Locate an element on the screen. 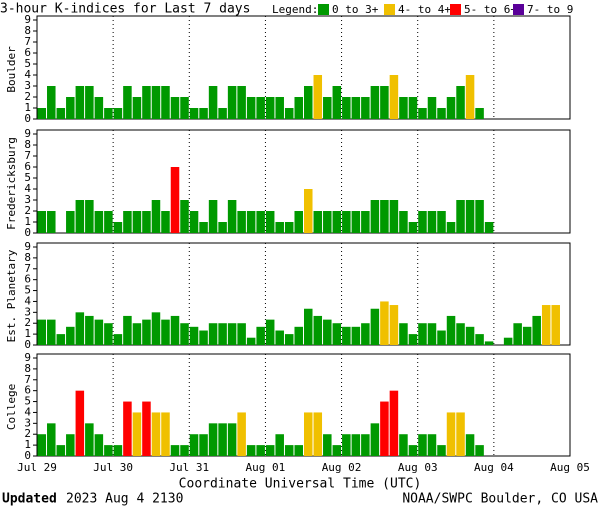  source: NOAA/SWPC Boulder, CO USA is located at coordinates (500, 499).